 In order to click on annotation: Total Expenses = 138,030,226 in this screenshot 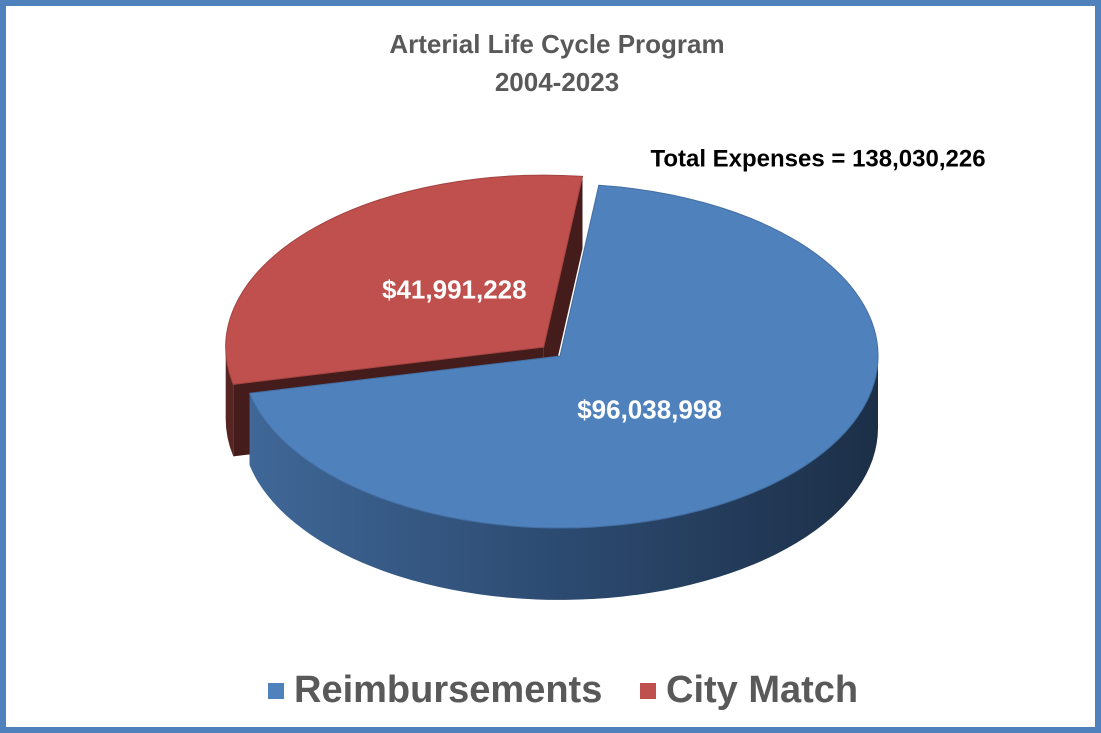, I will do `click(817, 158)`.